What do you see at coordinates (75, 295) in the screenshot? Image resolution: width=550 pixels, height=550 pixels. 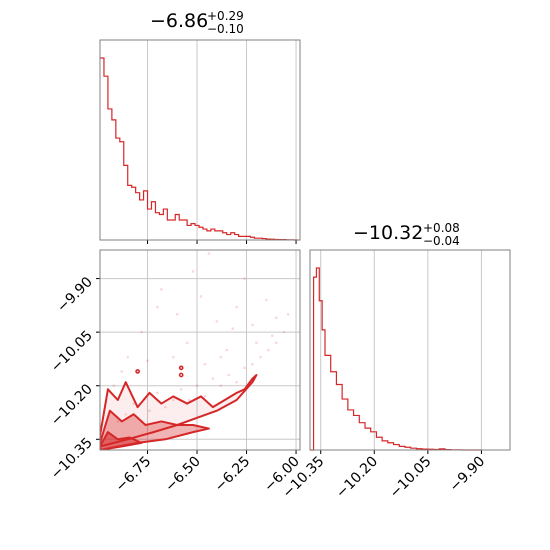 I see `scatter-y-tick-label: −9.90` at bounding box center [75, 295].